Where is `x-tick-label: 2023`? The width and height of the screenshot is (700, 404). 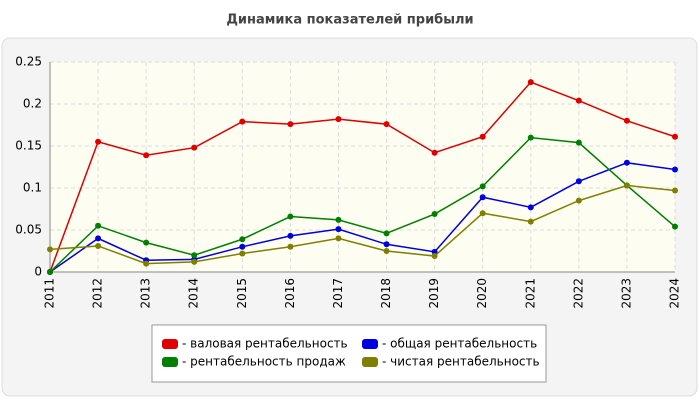 x-tick-label: 2023 is located at coordinates (626, 293).